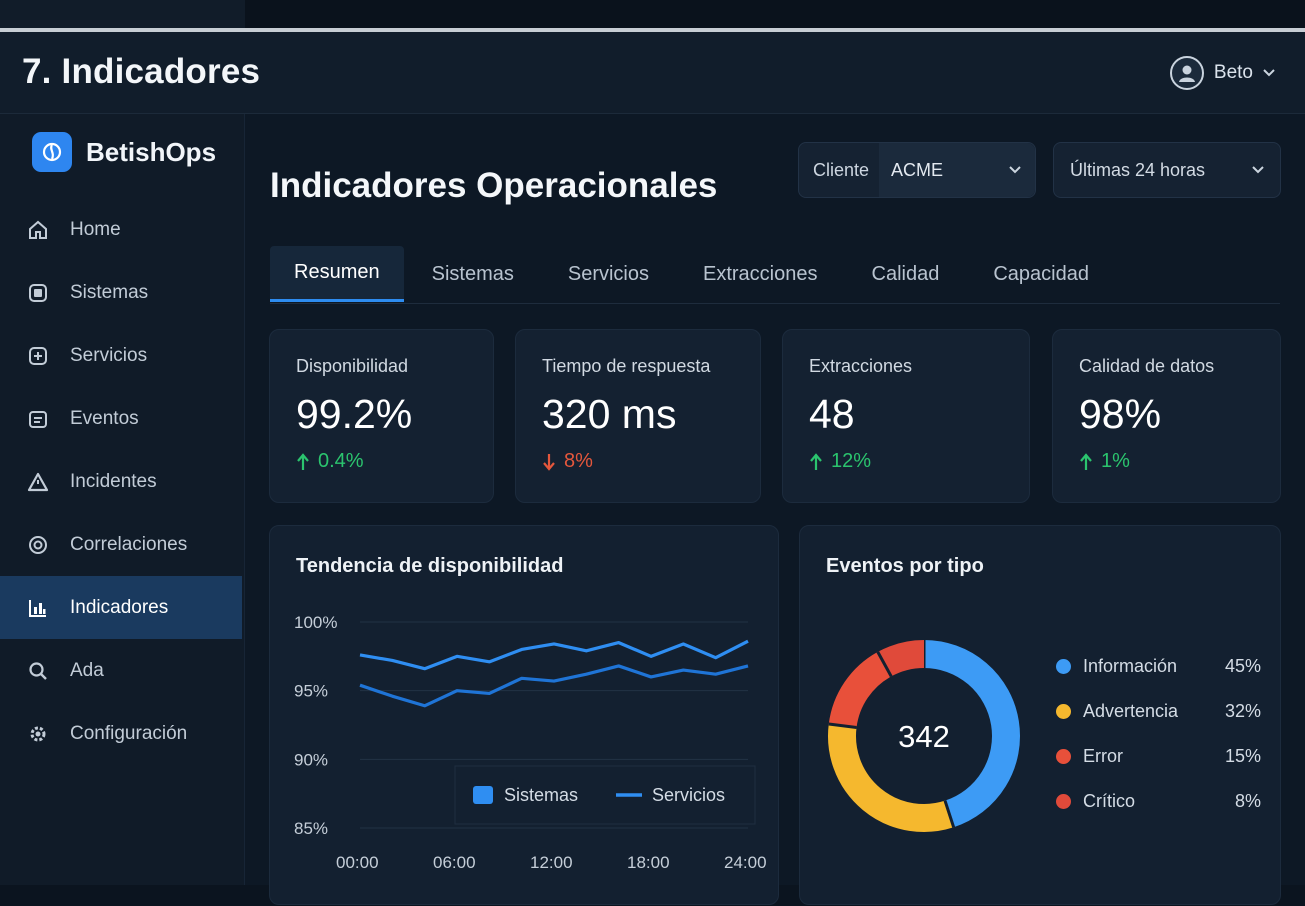 This screenshot has height=906, width=1305. I want to click on sidebar-item-incidentes: Incidentes, so click(122, 481).